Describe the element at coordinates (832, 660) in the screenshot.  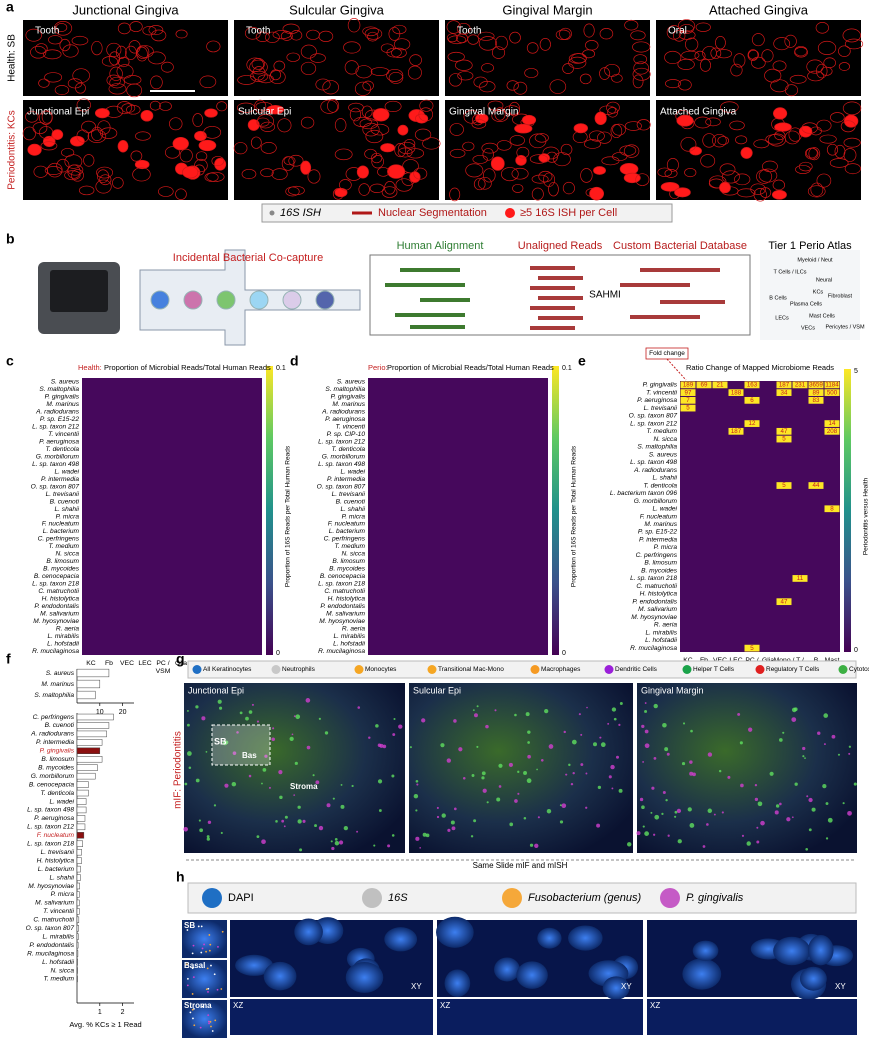
I see `column-label: Mast` at that location.